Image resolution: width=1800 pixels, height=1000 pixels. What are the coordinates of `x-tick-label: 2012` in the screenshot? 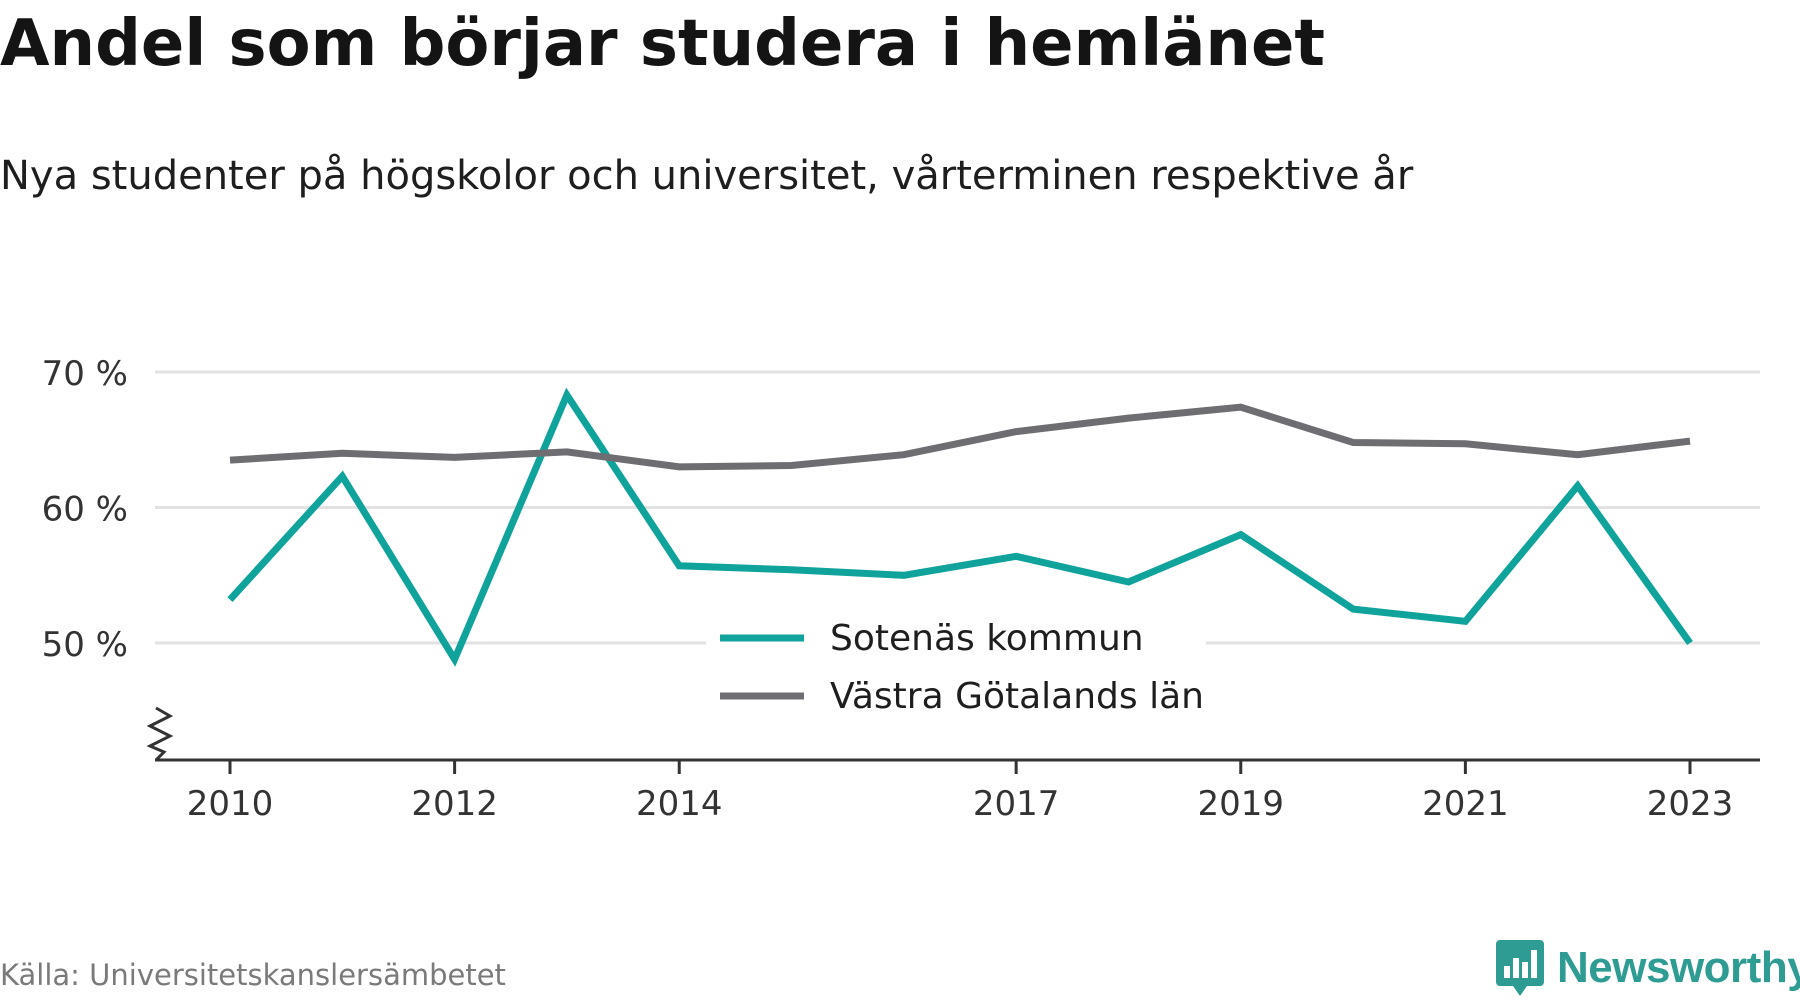 It's located at (454, 804).